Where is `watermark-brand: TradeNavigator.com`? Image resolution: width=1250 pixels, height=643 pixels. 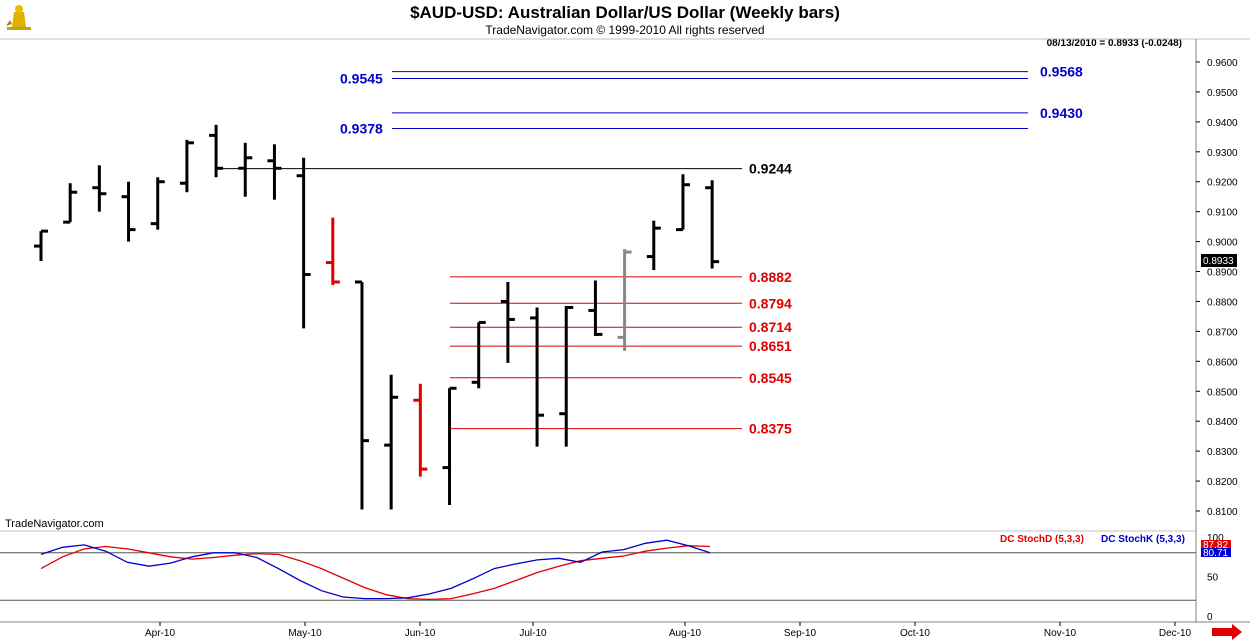 watermark-brand: TradeNavigator.com is located at coordinates (54, 524).